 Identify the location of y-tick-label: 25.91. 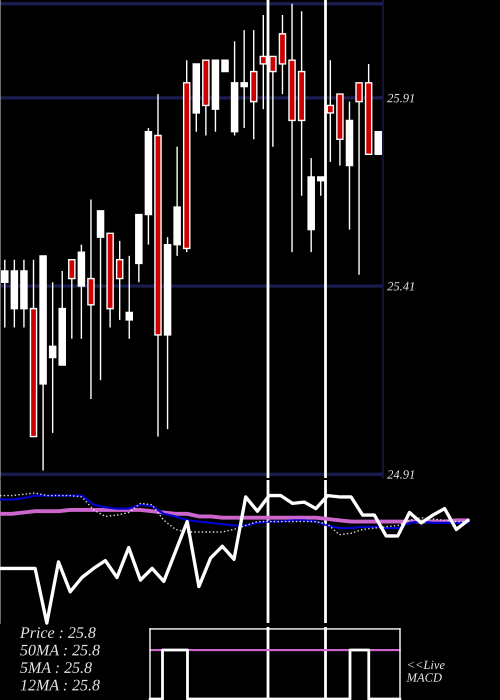
(400, 98).